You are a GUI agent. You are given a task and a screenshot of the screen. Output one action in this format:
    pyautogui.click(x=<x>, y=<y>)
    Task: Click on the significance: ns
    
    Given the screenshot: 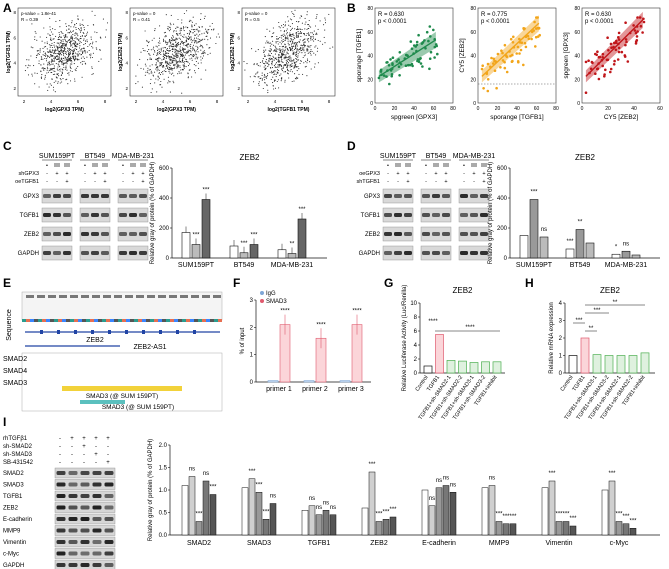 What is the action you would take?
    pyautogui.click(x=492, y=479)
    